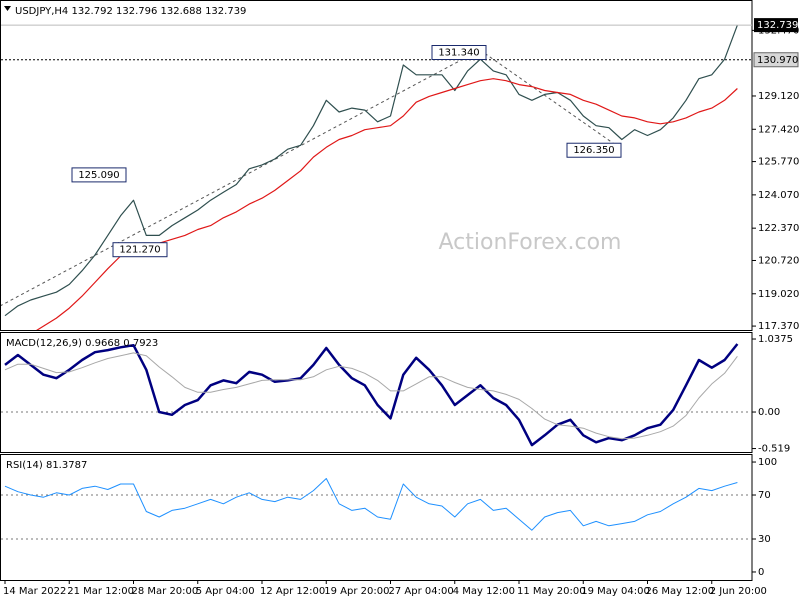 The height and width of the screenshot is (600, 800). Describe the element at coordinates (778, 195) in the screenshot. I see `y-tick-label: 124.070` at that location.